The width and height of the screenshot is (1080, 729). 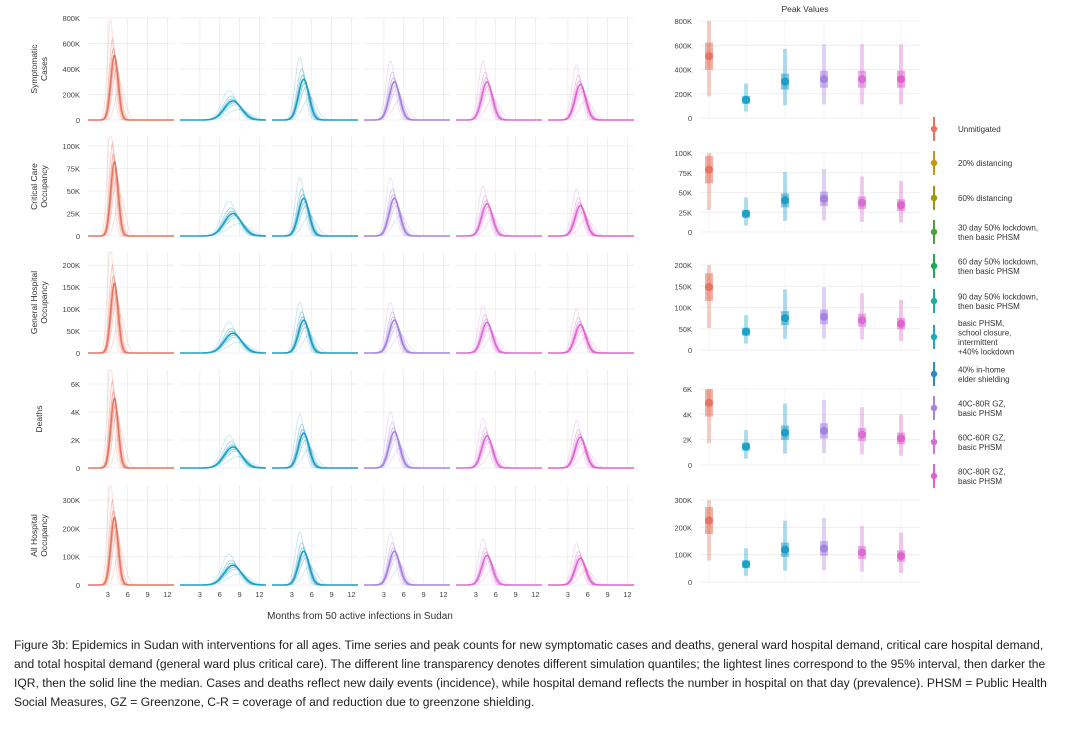 I want to click on legend-label: 40C-80R GZ,, so click(x=982, y=403).